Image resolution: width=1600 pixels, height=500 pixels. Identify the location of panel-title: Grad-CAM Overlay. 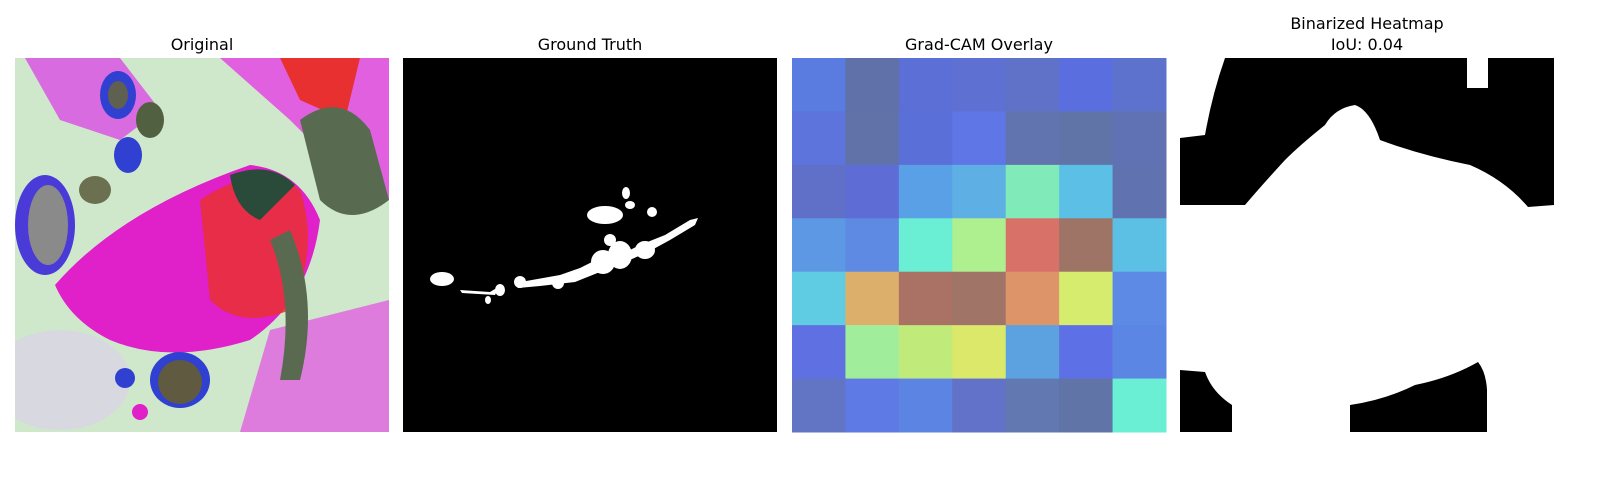
(979, 44).